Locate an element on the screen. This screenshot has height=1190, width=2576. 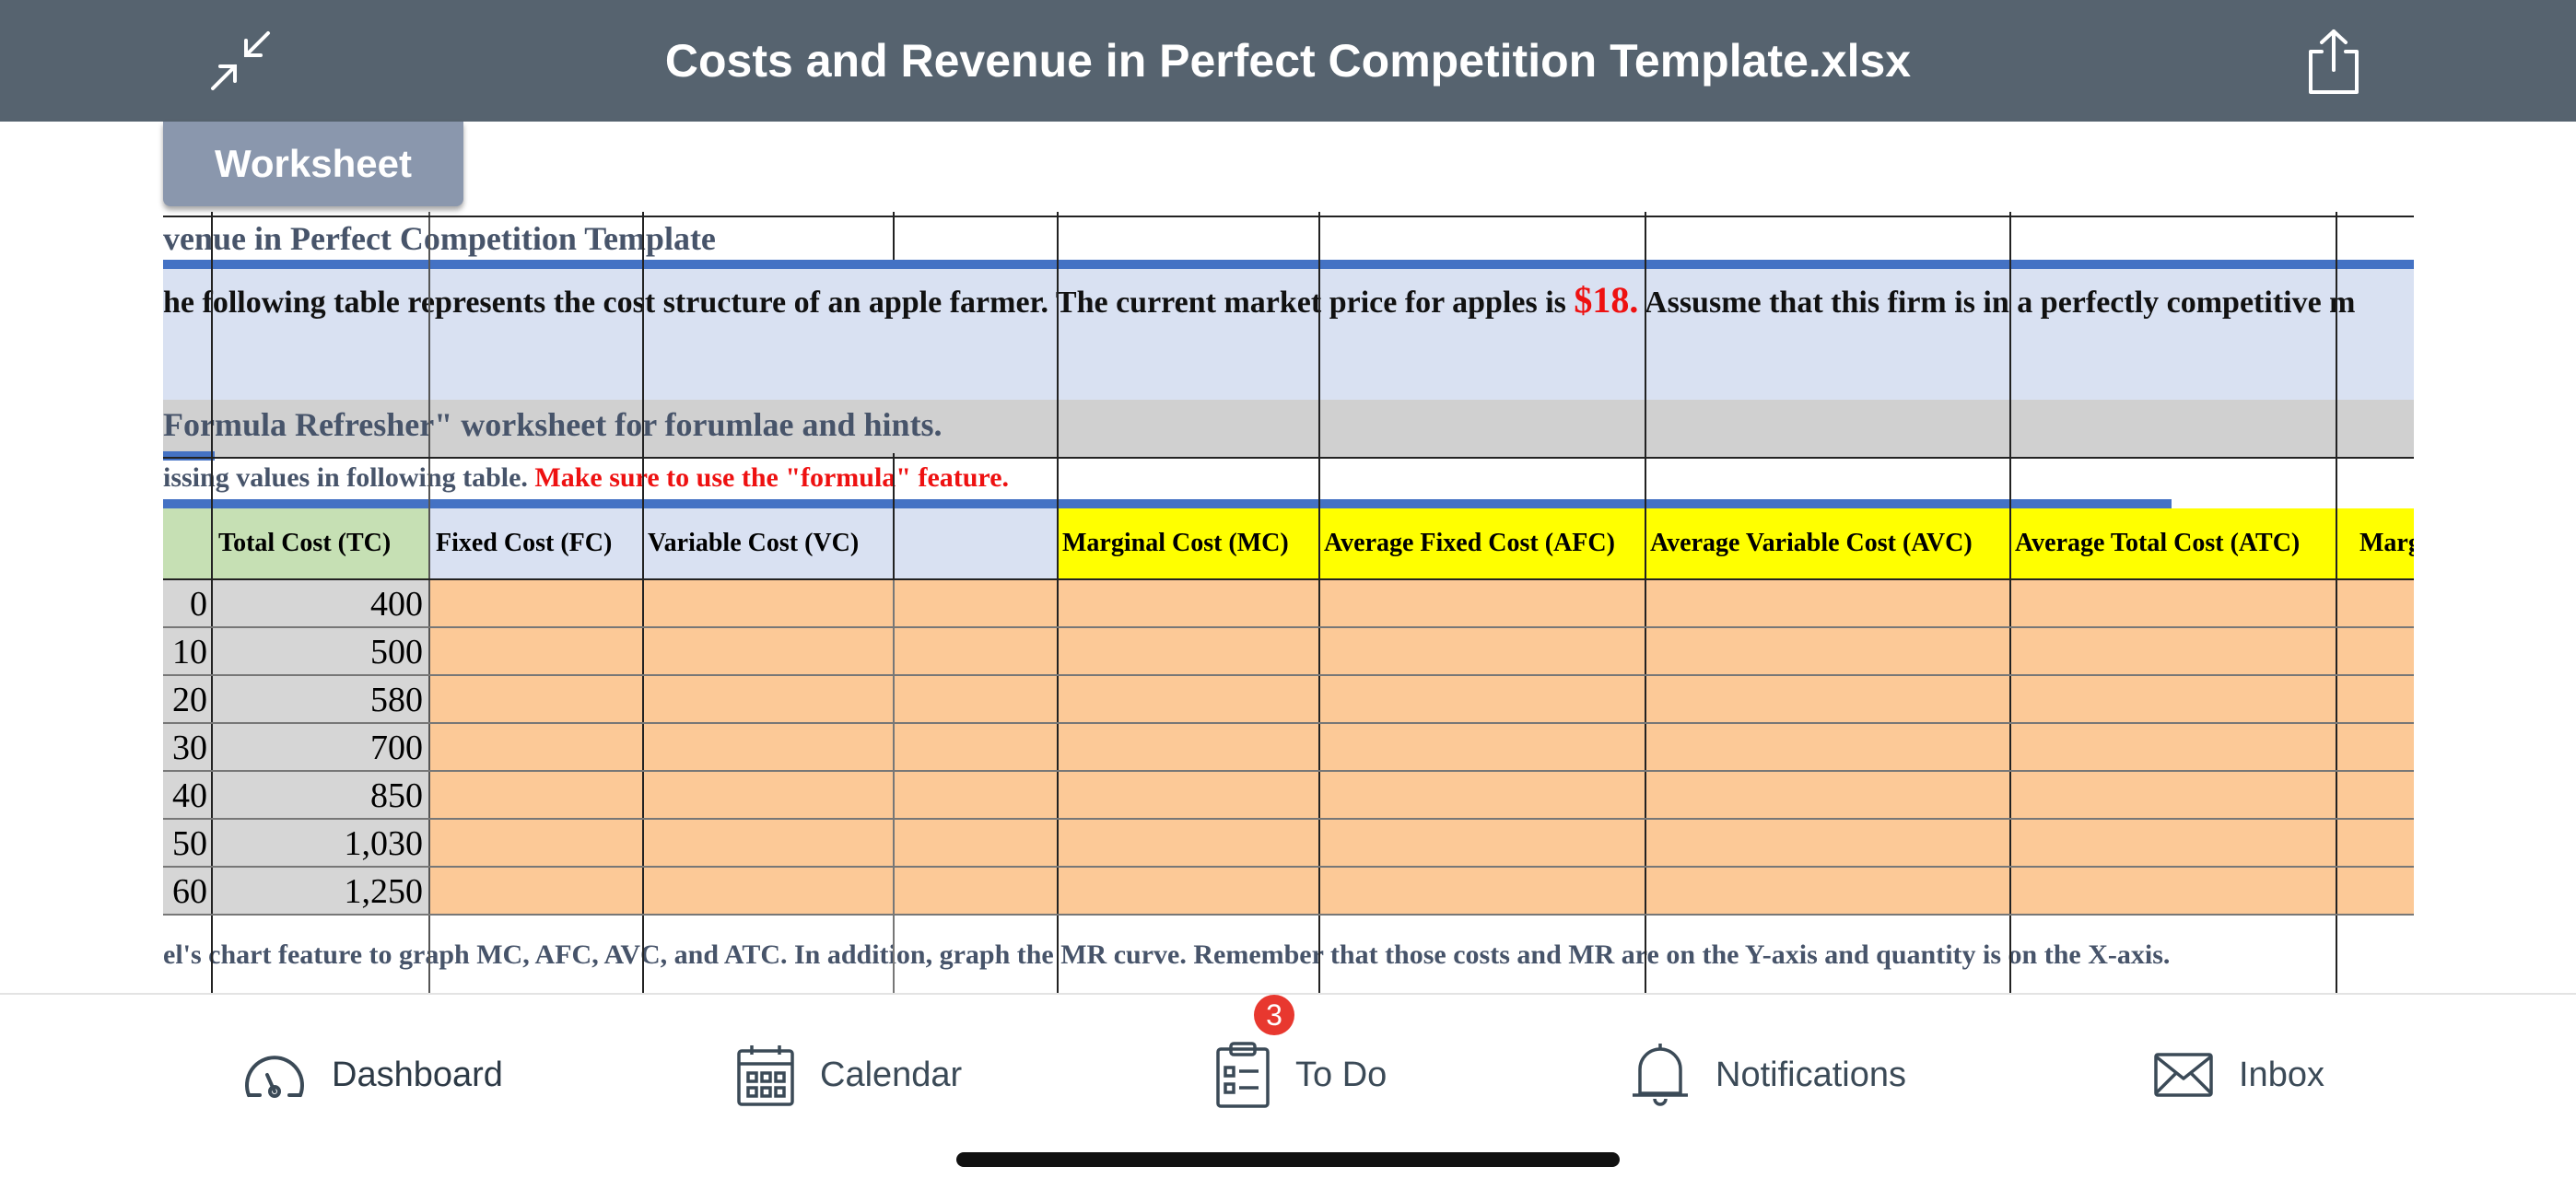
home-indicator is located at coordinates (1288, 1159).